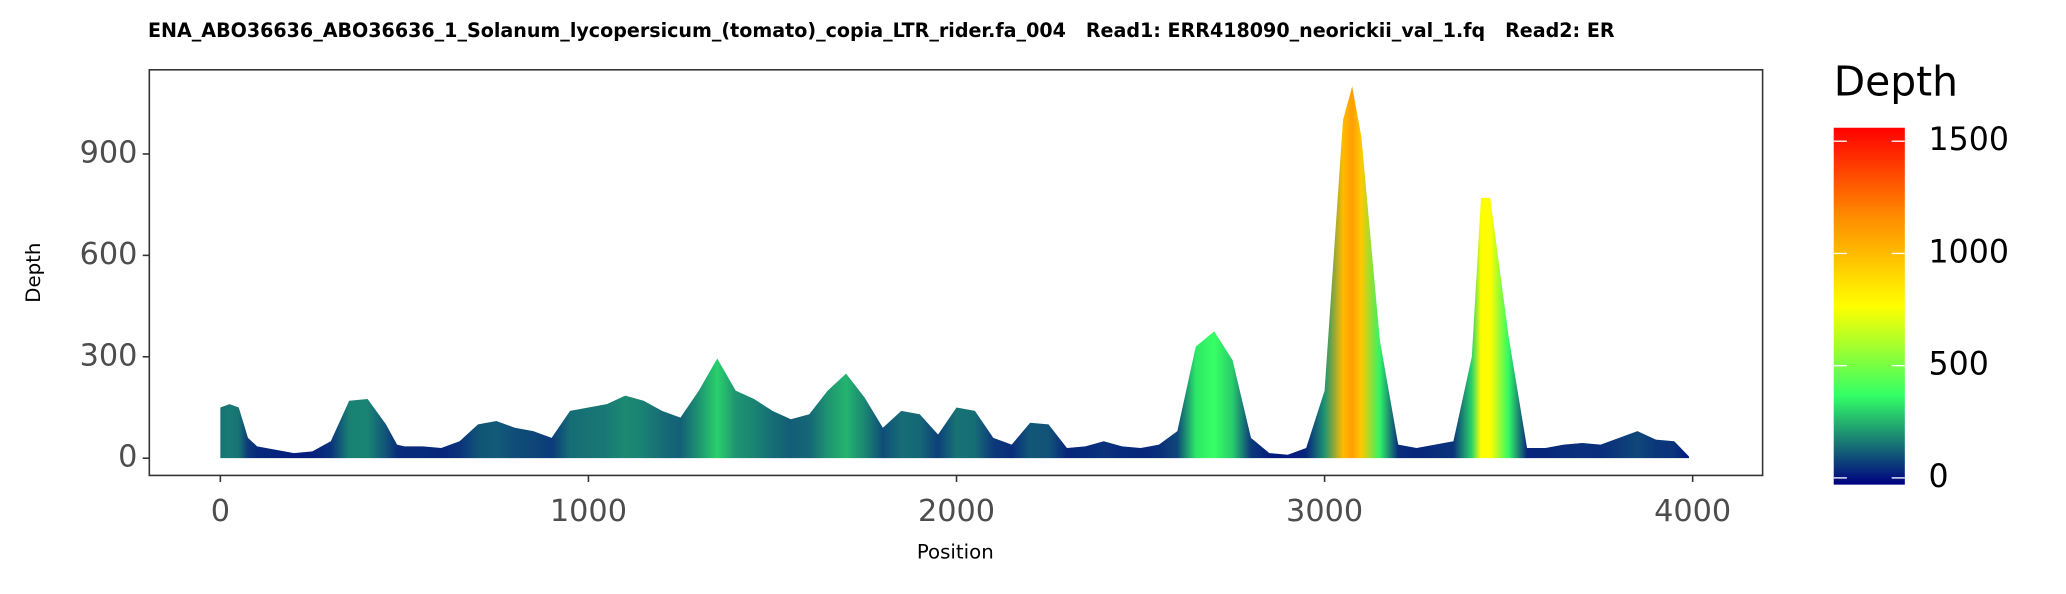  What do you see at coordinates (109, 355) in the screenshot?
I see `y-tick-label: 300` at bounding box center [109, 355].